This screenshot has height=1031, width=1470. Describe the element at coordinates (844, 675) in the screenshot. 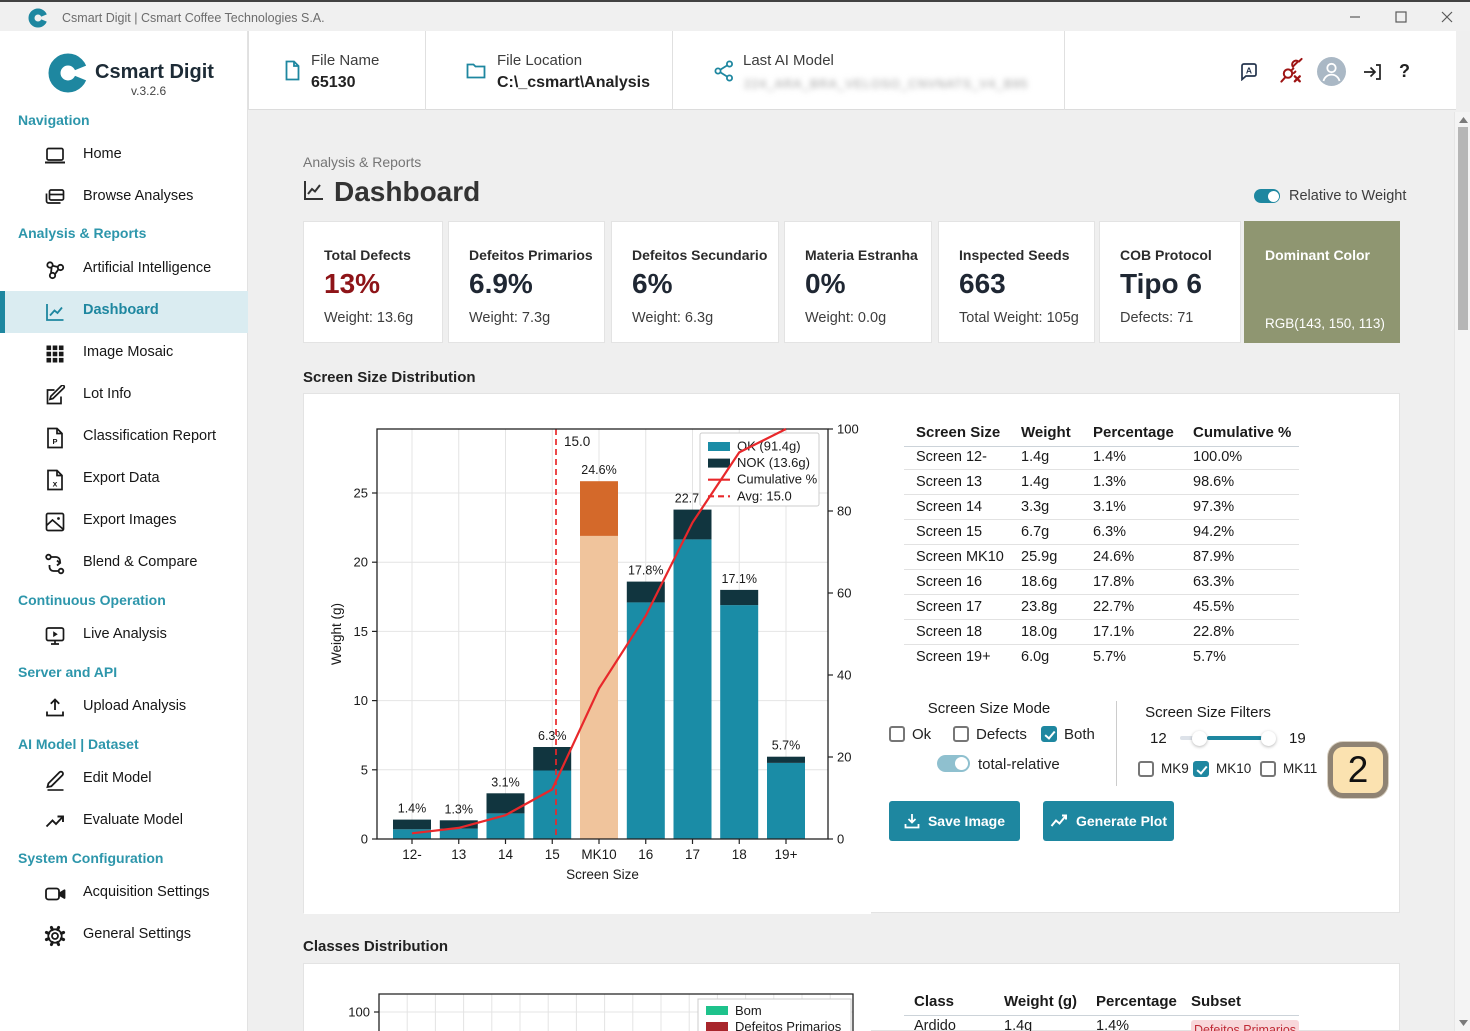

I see `svg-text: 40` at that location.